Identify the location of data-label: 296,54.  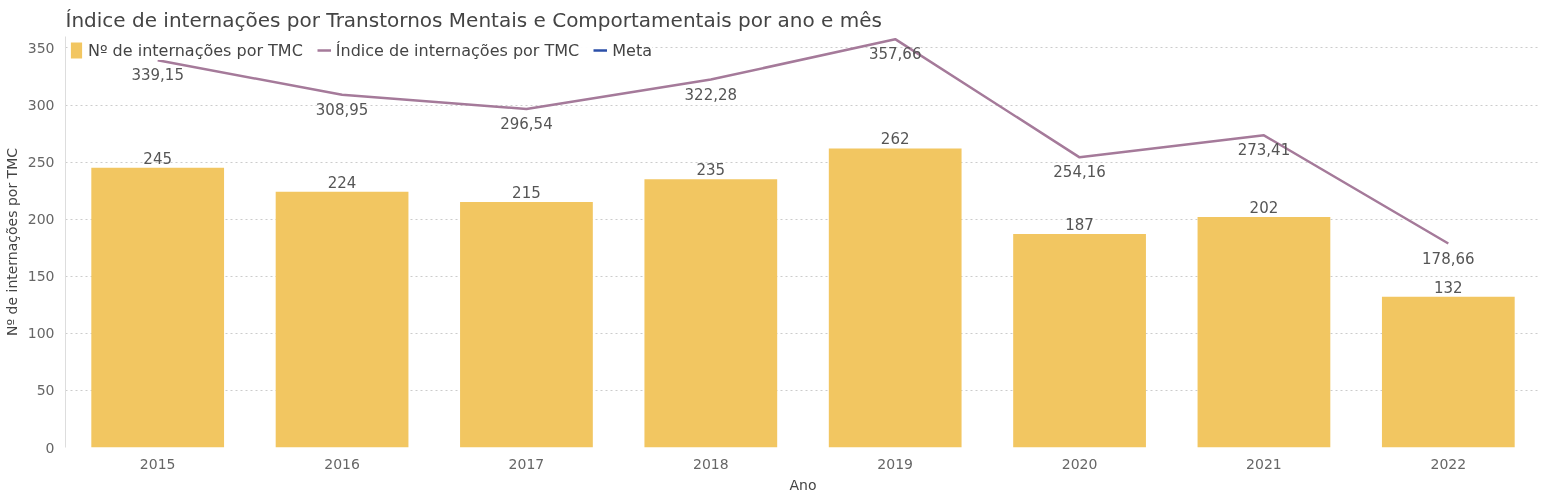
(526, 123).